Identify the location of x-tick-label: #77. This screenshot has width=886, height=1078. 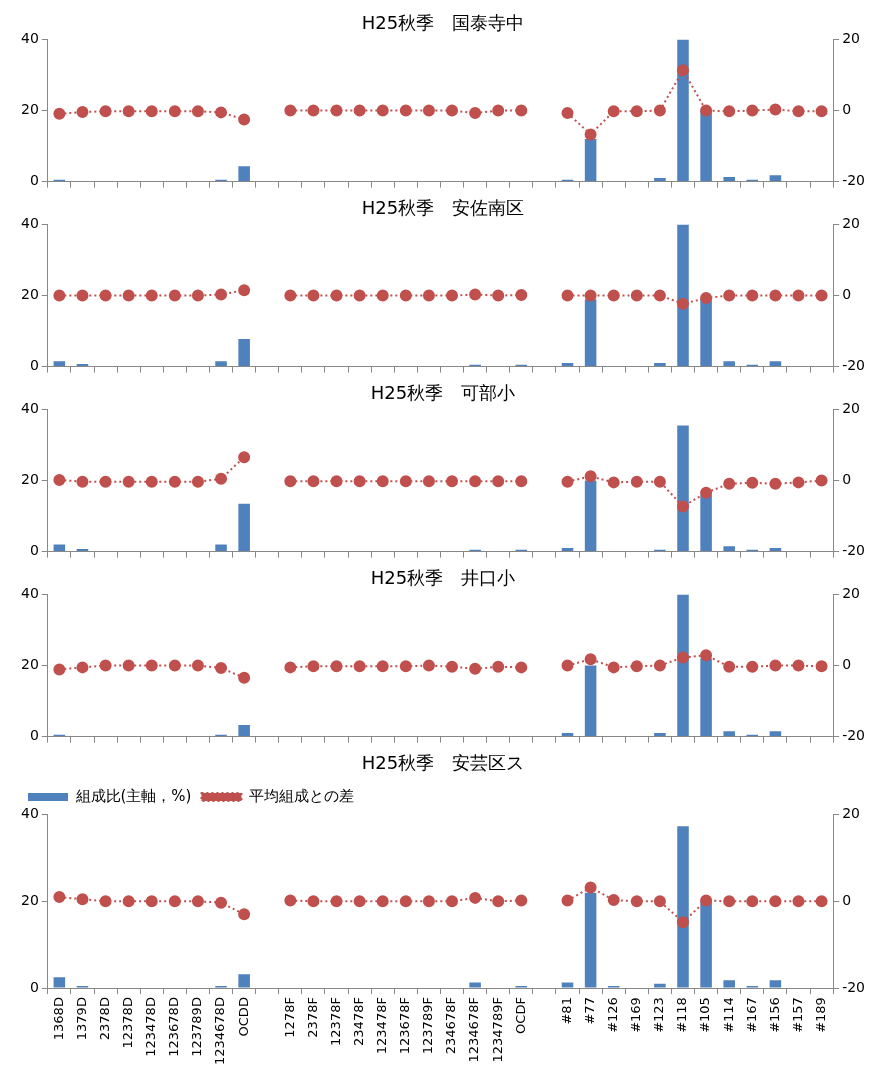
(589, 1011).